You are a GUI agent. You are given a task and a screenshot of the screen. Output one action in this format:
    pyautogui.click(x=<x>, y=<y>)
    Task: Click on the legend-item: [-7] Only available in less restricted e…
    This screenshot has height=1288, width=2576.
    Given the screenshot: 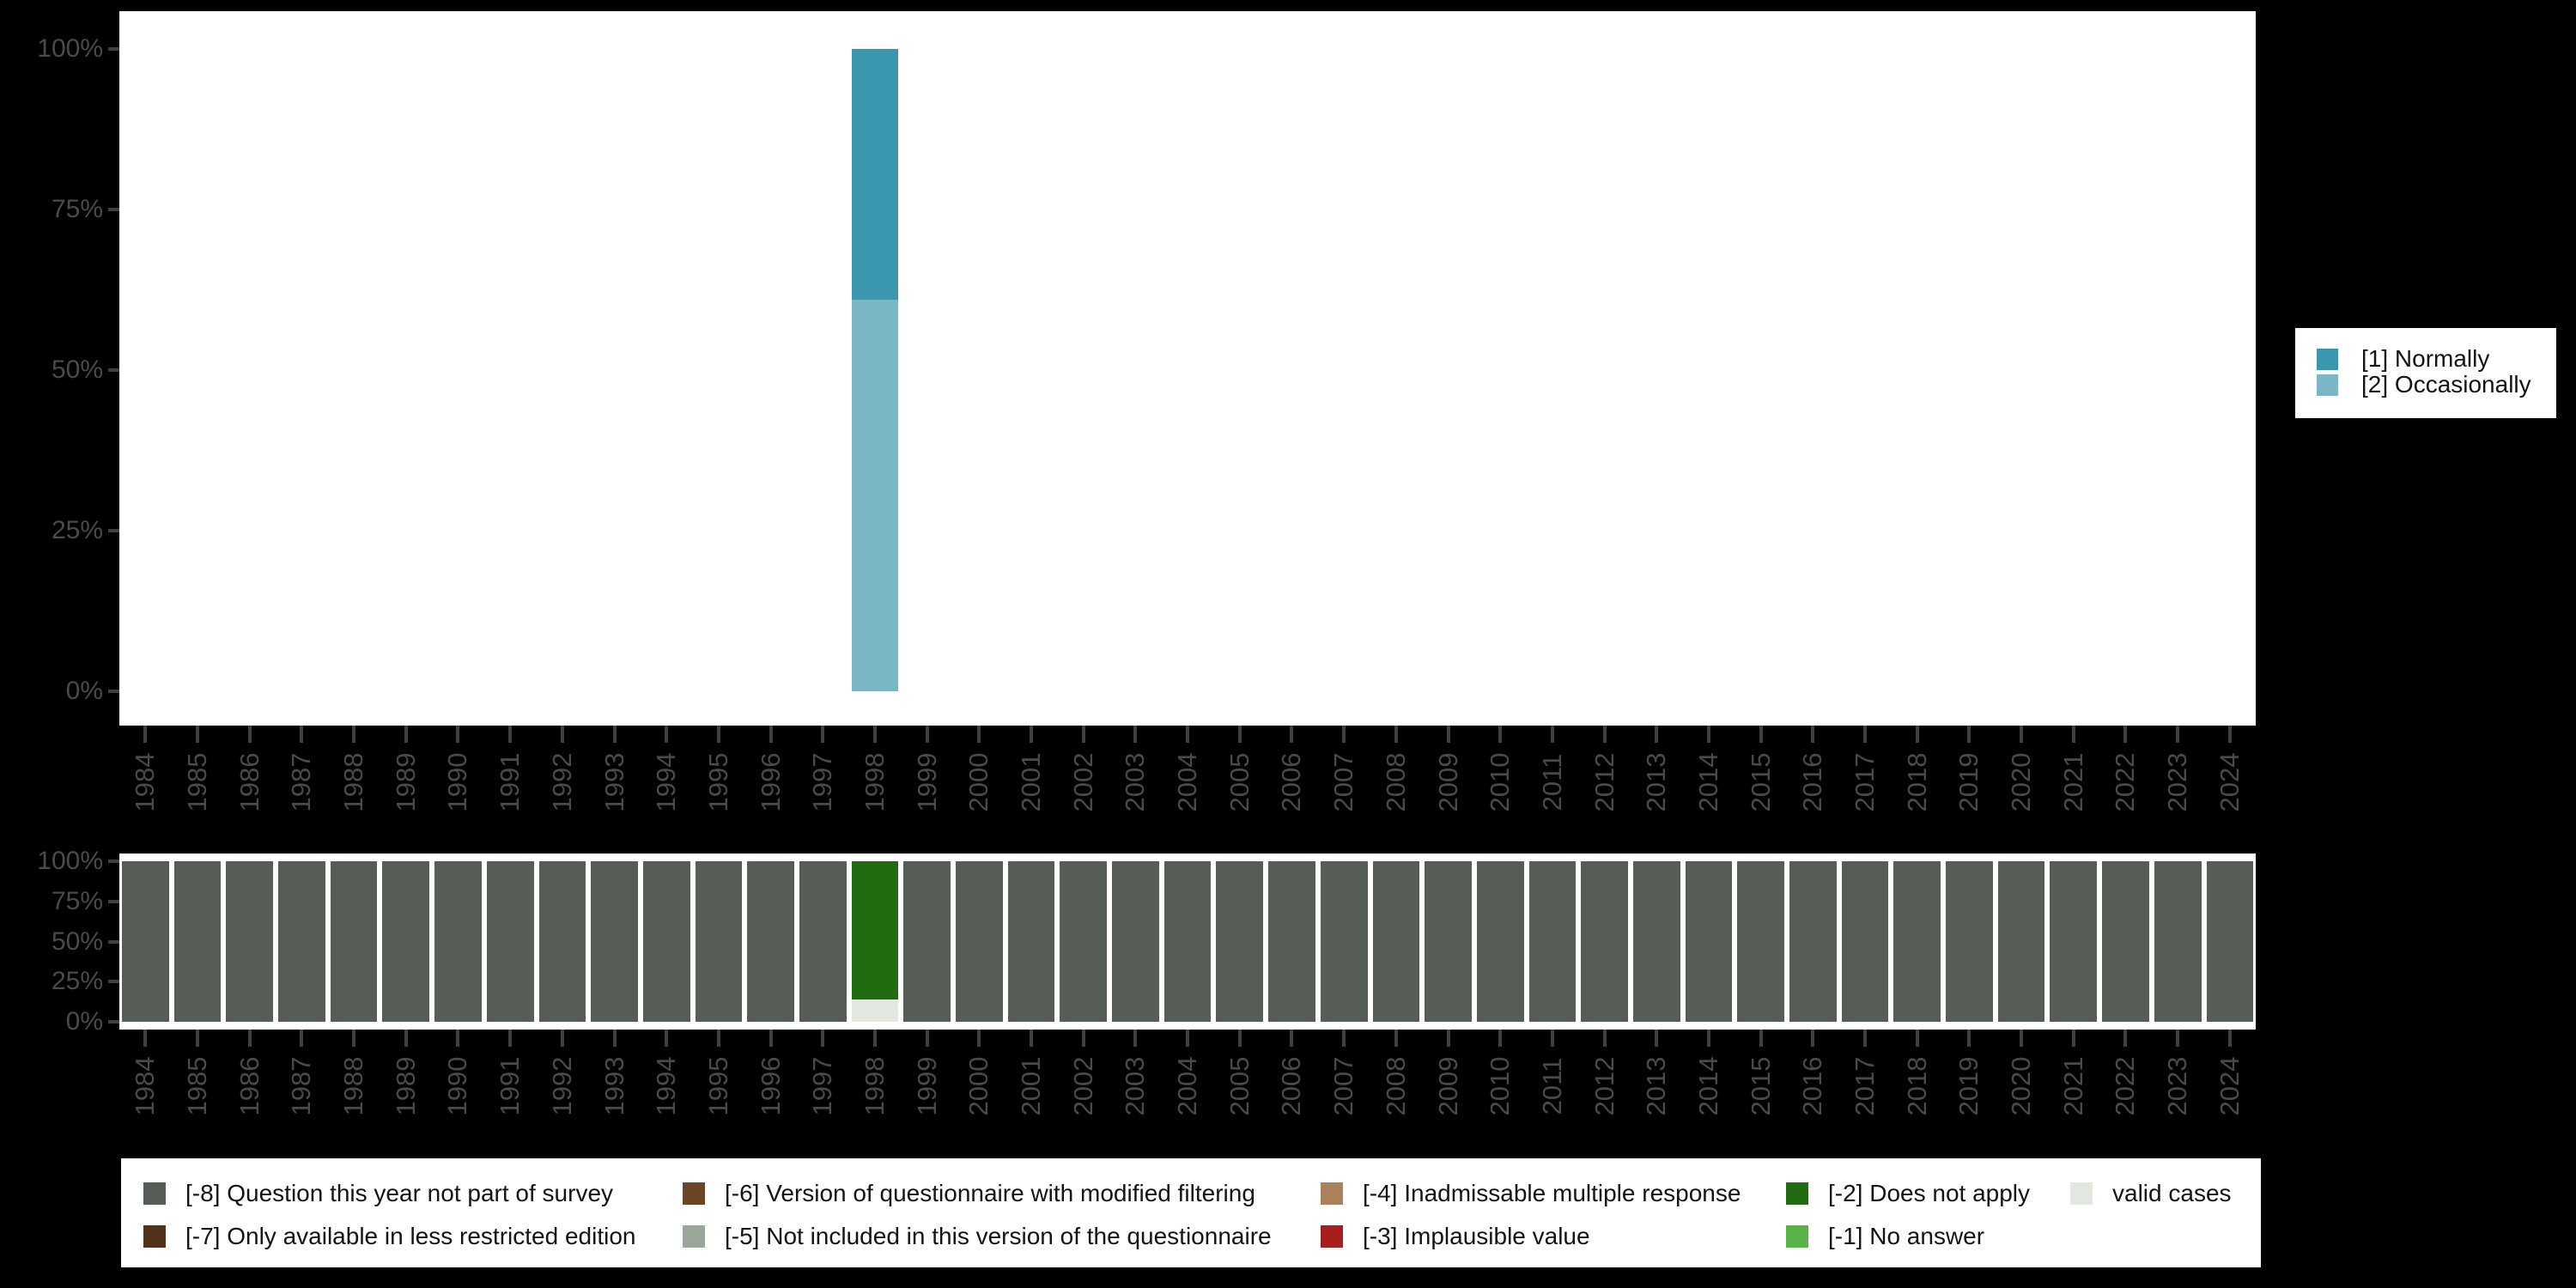 What is the action you would take?
    pyautogui.click(x=389, y=1236)
    